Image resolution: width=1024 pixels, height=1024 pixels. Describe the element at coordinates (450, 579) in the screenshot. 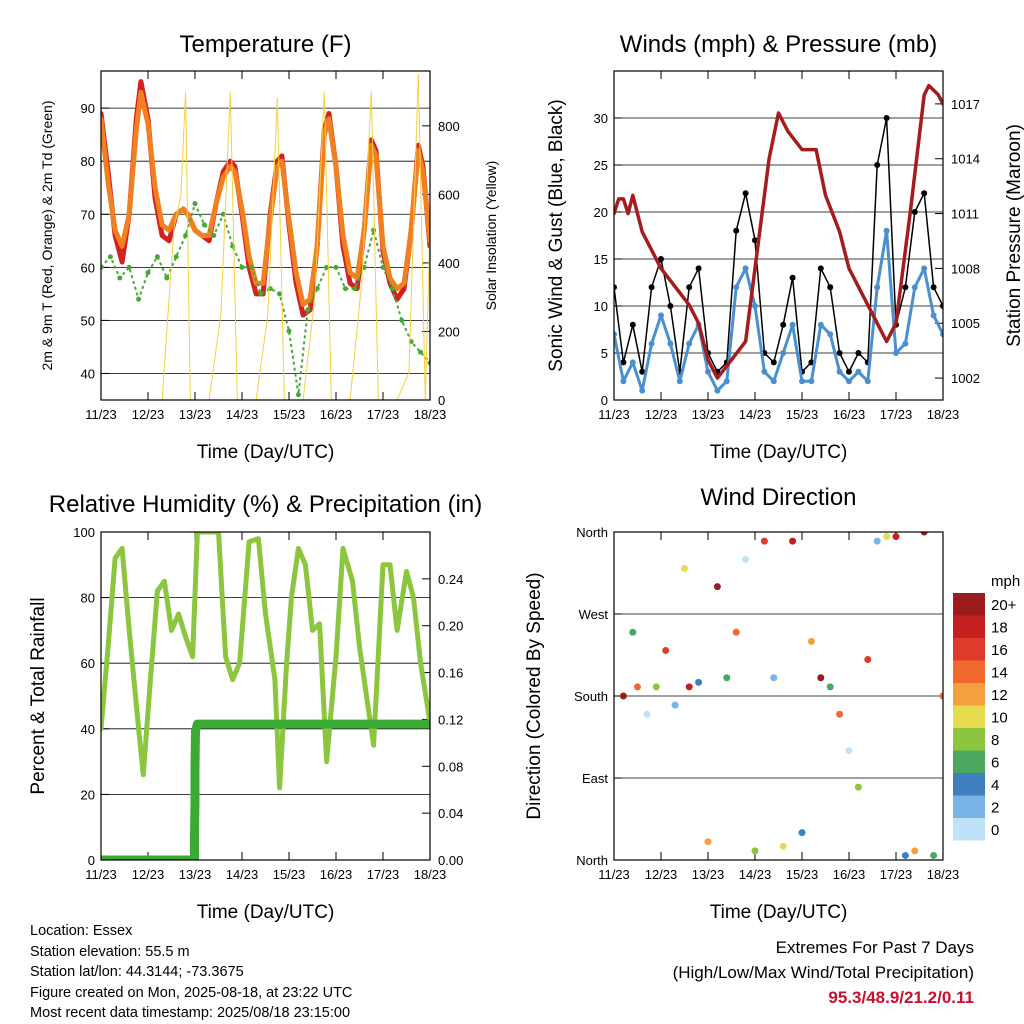

I see `y-right-tick-label: 0.24` at that location.